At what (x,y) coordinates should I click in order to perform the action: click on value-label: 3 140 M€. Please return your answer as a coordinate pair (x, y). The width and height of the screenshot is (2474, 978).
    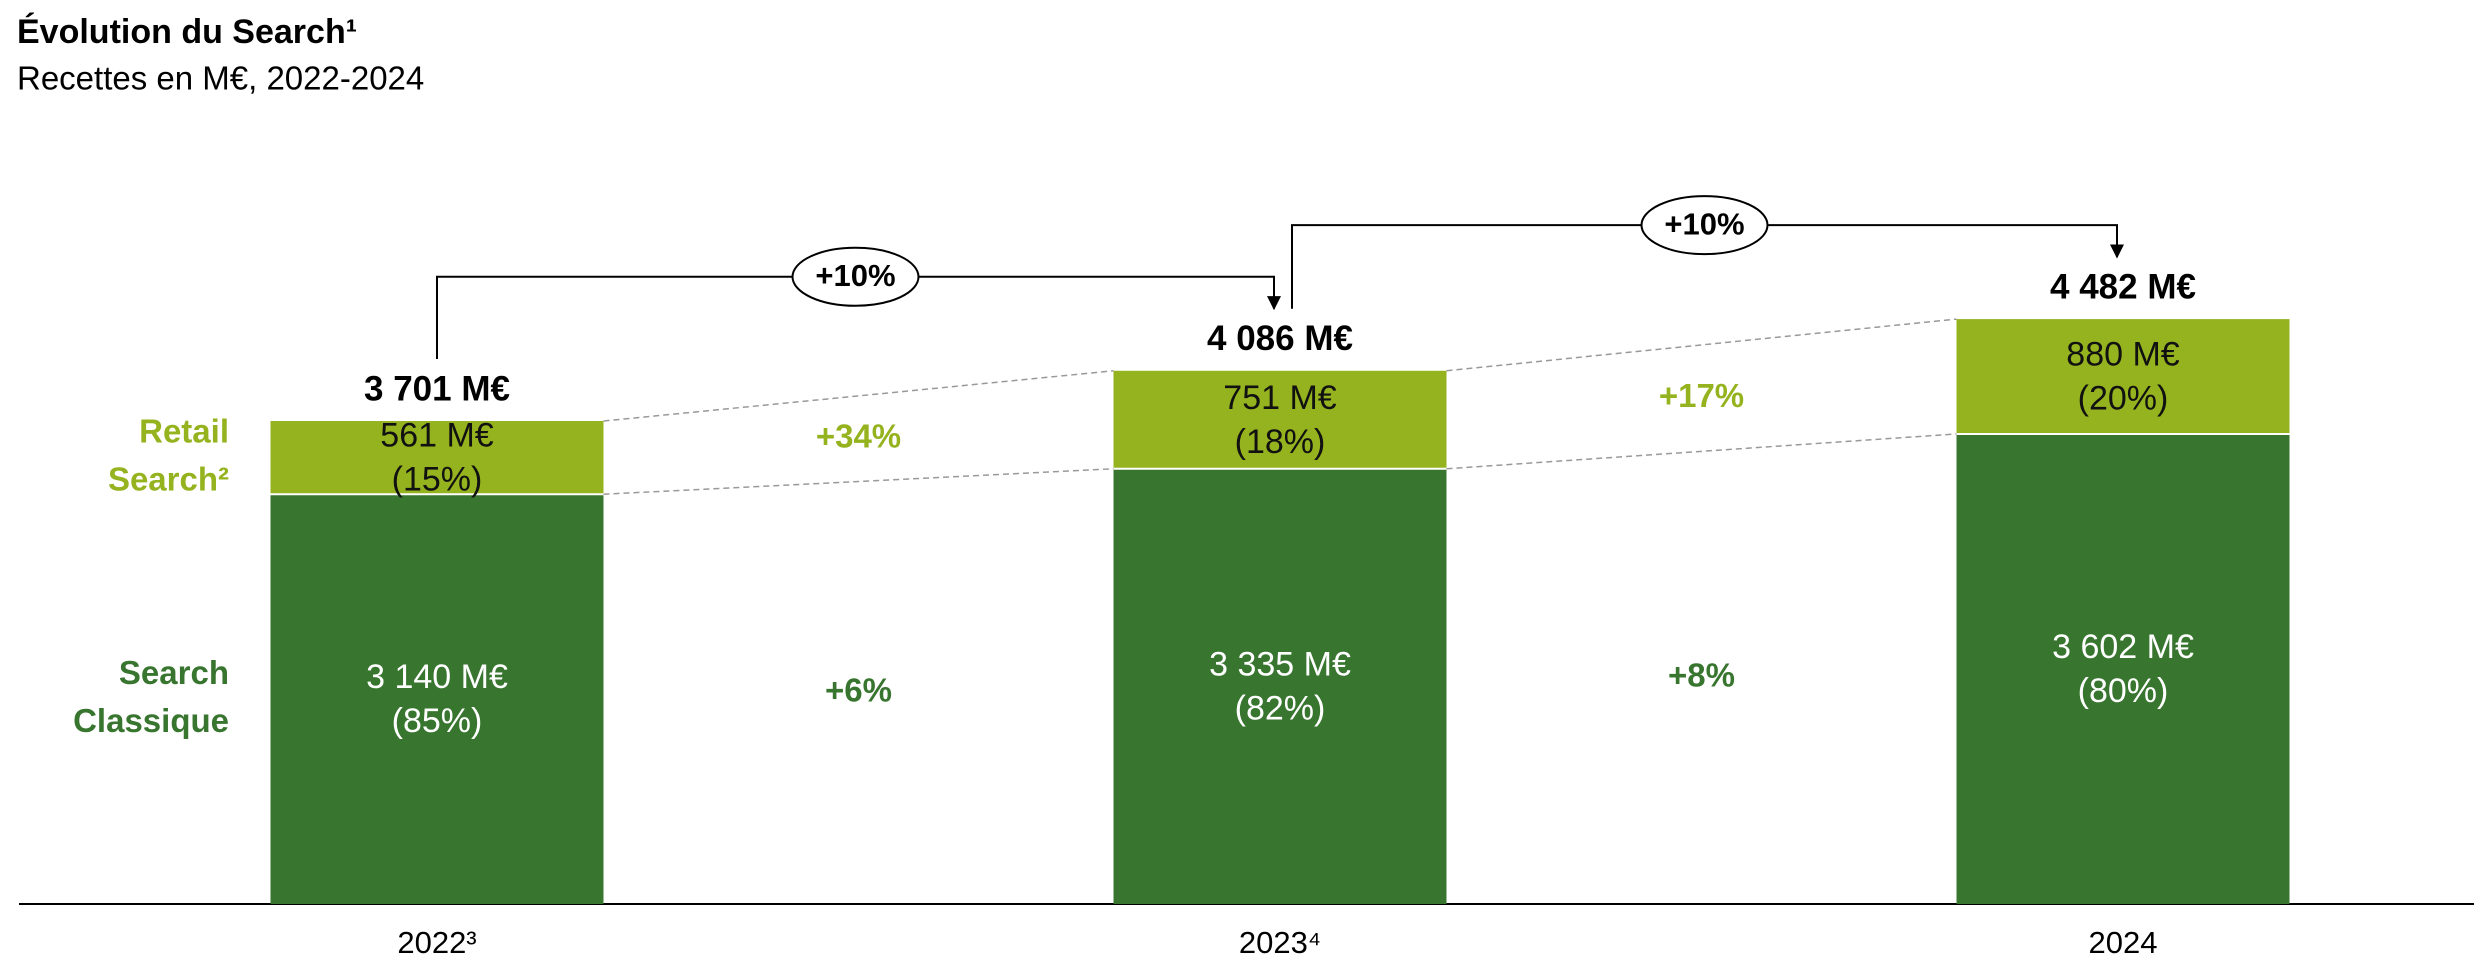
    Looking at the image, I should click on (437, 677).